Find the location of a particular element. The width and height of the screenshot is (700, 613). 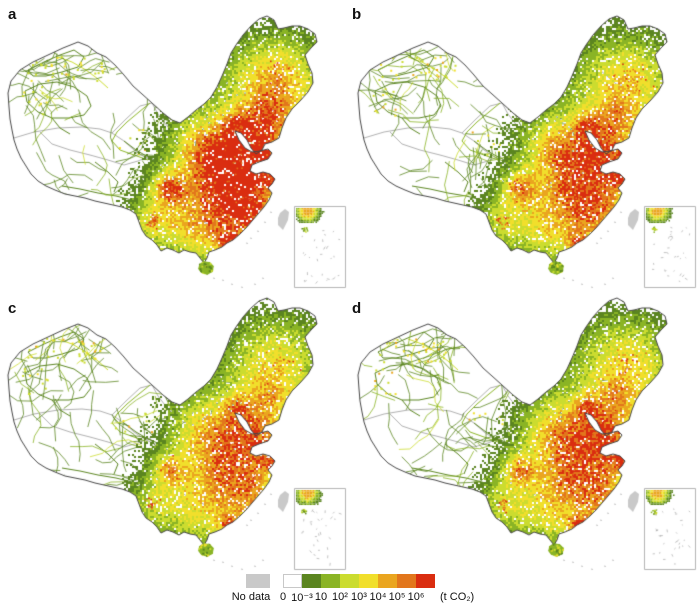

panel-label-a: a is located at coordinates (12, 14).